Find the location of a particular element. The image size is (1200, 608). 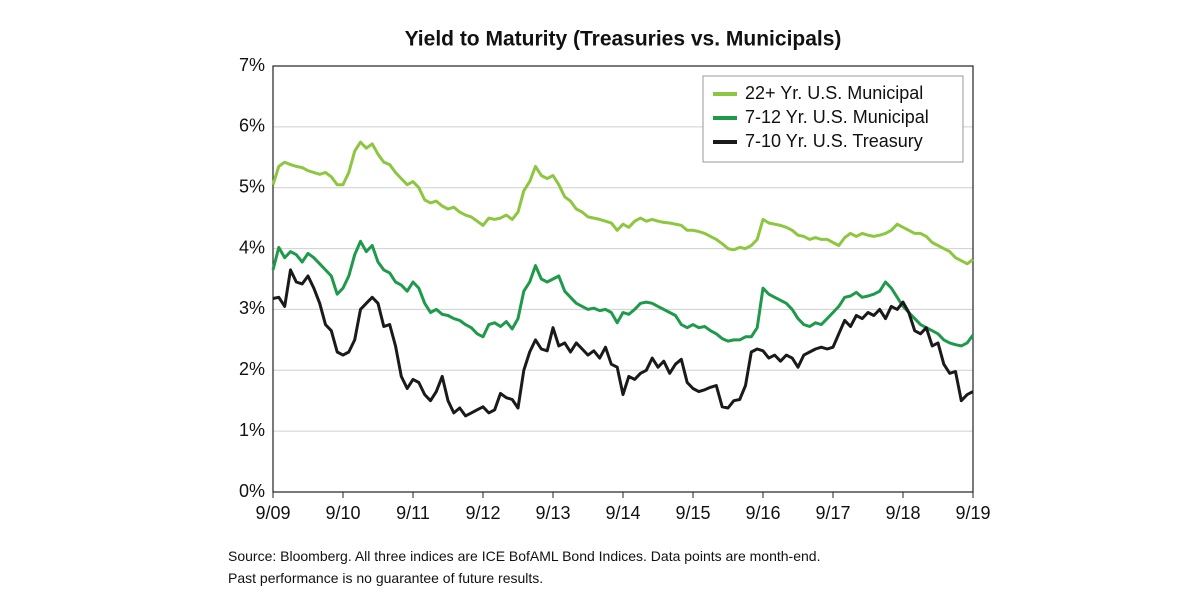

y-tick-label: 5% is located at coordinates (252, 186).